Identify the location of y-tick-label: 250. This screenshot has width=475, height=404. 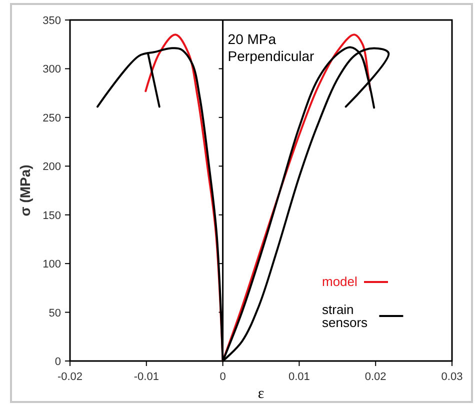
(51, 118).